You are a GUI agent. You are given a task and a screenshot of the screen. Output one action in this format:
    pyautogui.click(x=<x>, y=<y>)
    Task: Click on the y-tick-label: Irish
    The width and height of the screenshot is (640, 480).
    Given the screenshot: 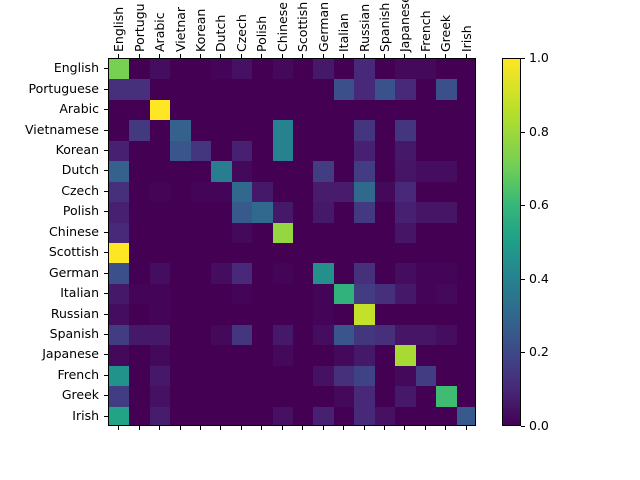 What is the action you would take?
    pyautogui.click(x=85, y=415)
    